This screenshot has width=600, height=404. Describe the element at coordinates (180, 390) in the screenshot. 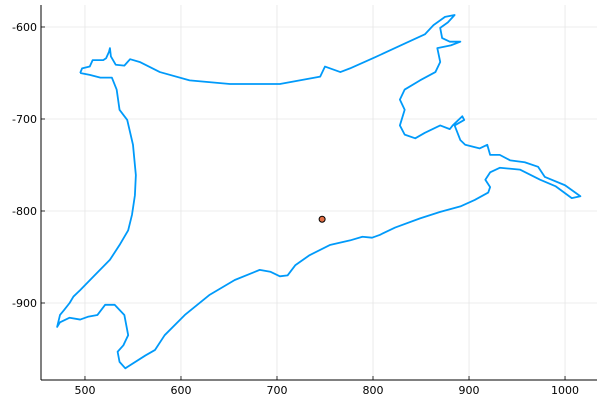

I see `x-tick-label: 600` at that location.